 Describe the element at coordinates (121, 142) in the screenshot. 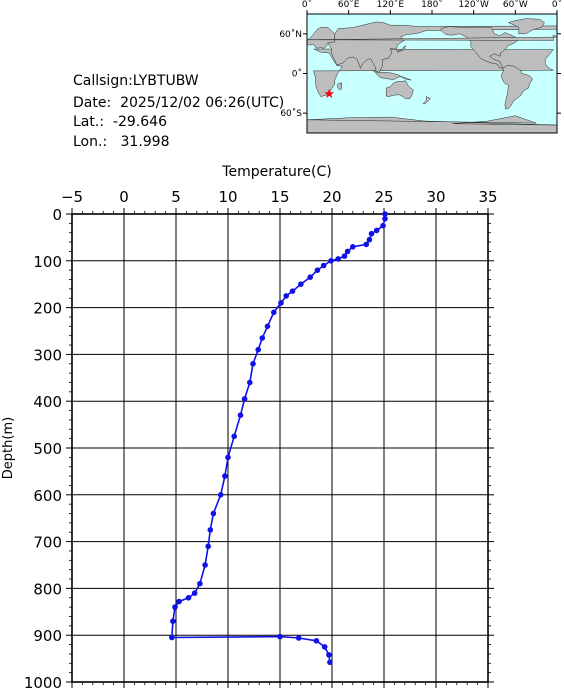

I see `longitude-text: Lon.: 31.998` at that location.